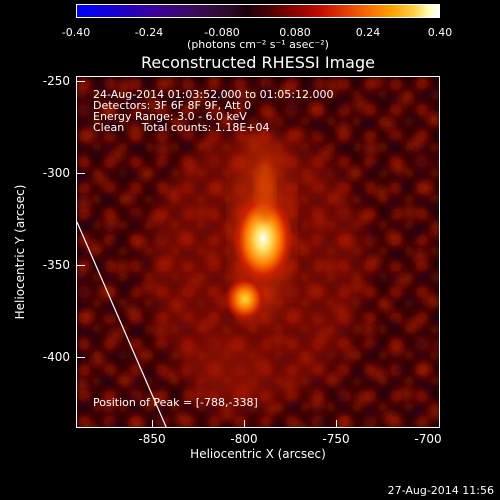 This screenshot has height=500, width=500. What do you see at coordinates (258, 62) in the screenshot?
I see `plot-title: Reconstructed RHESSI Image` at bounding box center [258, 62].